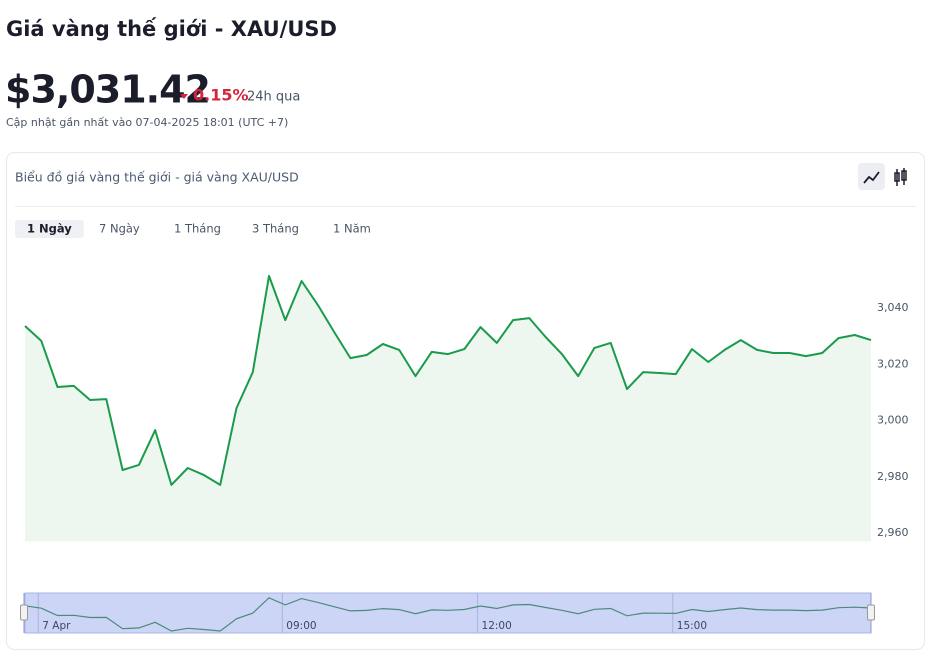 This screenshot has width=941, height=656. Describe the element at coordinates (893, 420) in the screenshot. I see `y-tick-label: 3,000` at that location.